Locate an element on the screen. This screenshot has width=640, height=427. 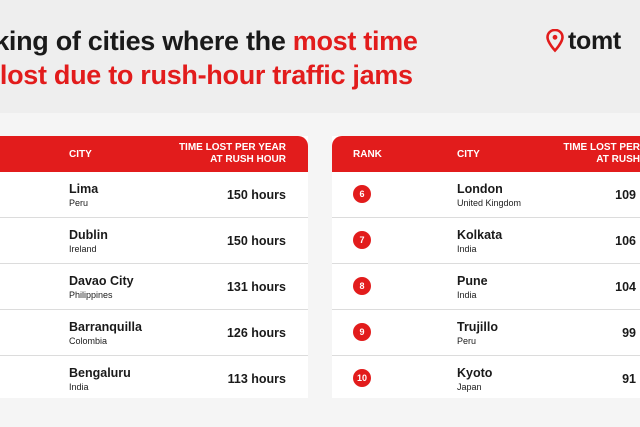
country-name: Philippines is located at coordinates (91, 295).